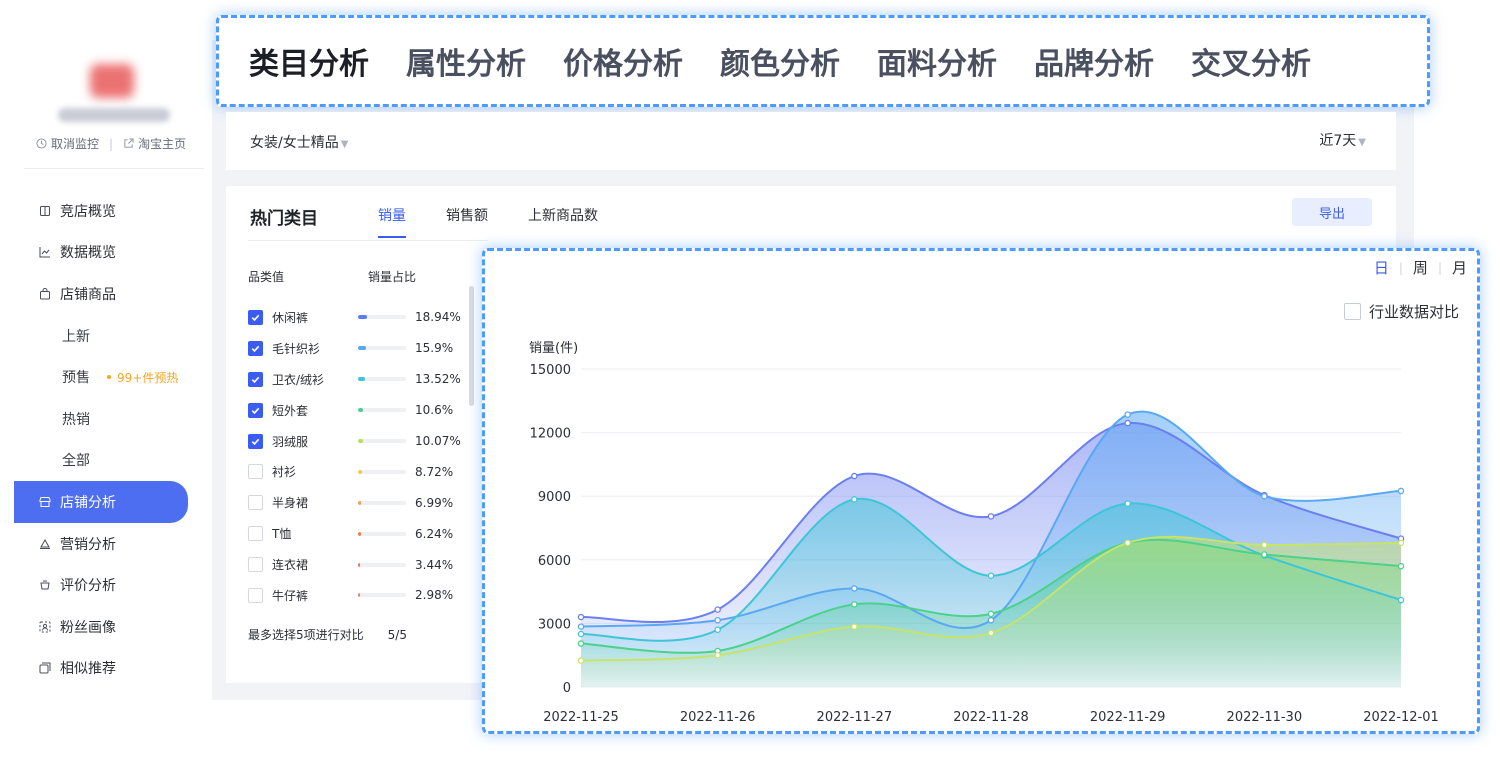 The width and height of the screenshot is (1500, 757). Describe the element at coordinates (363, 441) in the screenshot. I see `category-row: 羽绒服 10.07%` at that location.